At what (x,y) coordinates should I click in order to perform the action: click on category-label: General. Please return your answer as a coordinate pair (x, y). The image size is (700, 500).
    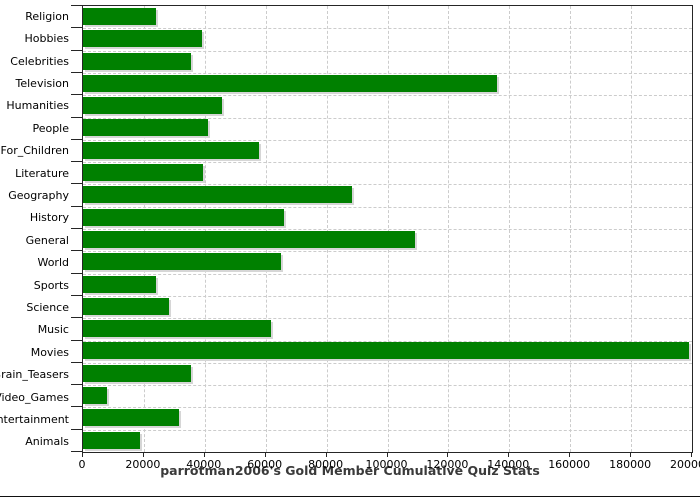
    Looking at the image, I should click on (47, 240).